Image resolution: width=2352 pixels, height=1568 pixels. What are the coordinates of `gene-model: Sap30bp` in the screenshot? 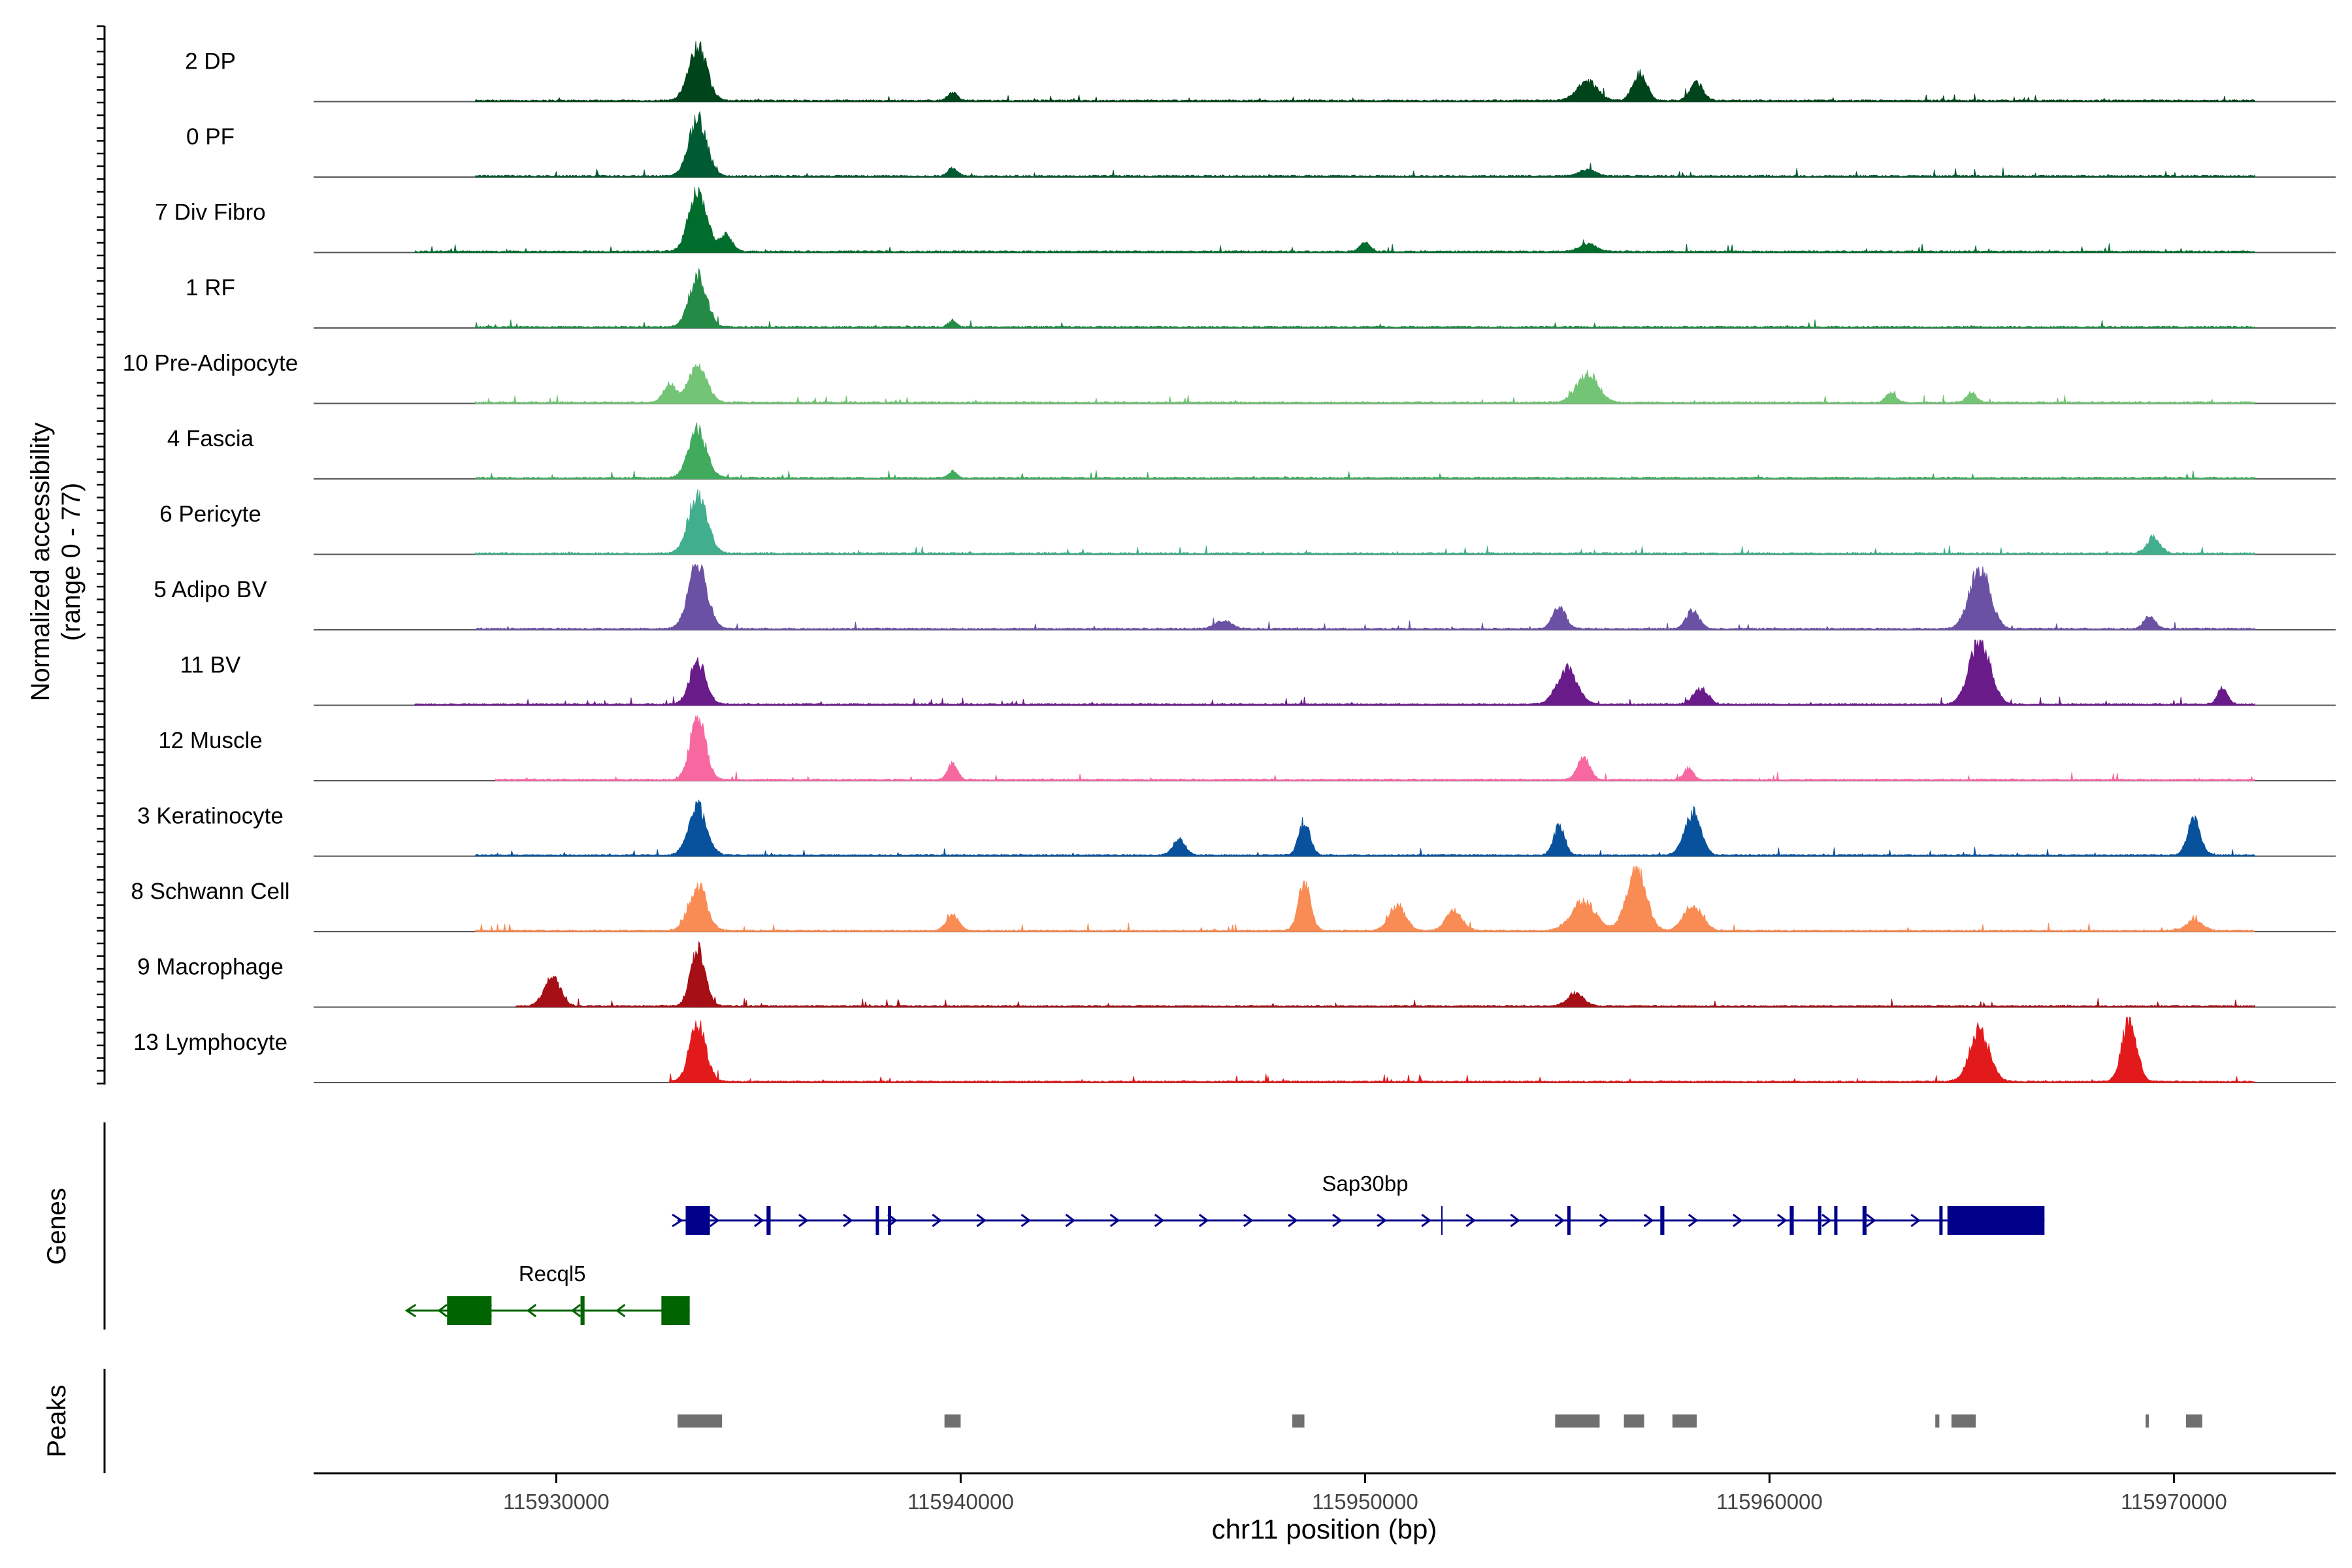 It's located at (1358, 1203).